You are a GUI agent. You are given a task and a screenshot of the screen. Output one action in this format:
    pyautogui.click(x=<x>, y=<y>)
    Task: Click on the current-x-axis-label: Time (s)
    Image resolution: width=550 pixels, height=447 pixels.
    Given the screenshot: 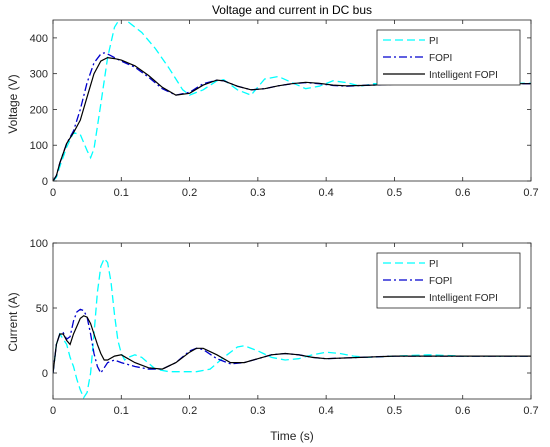 What is the action you would take?
    pyautogui.click(x=292, y=436)
    